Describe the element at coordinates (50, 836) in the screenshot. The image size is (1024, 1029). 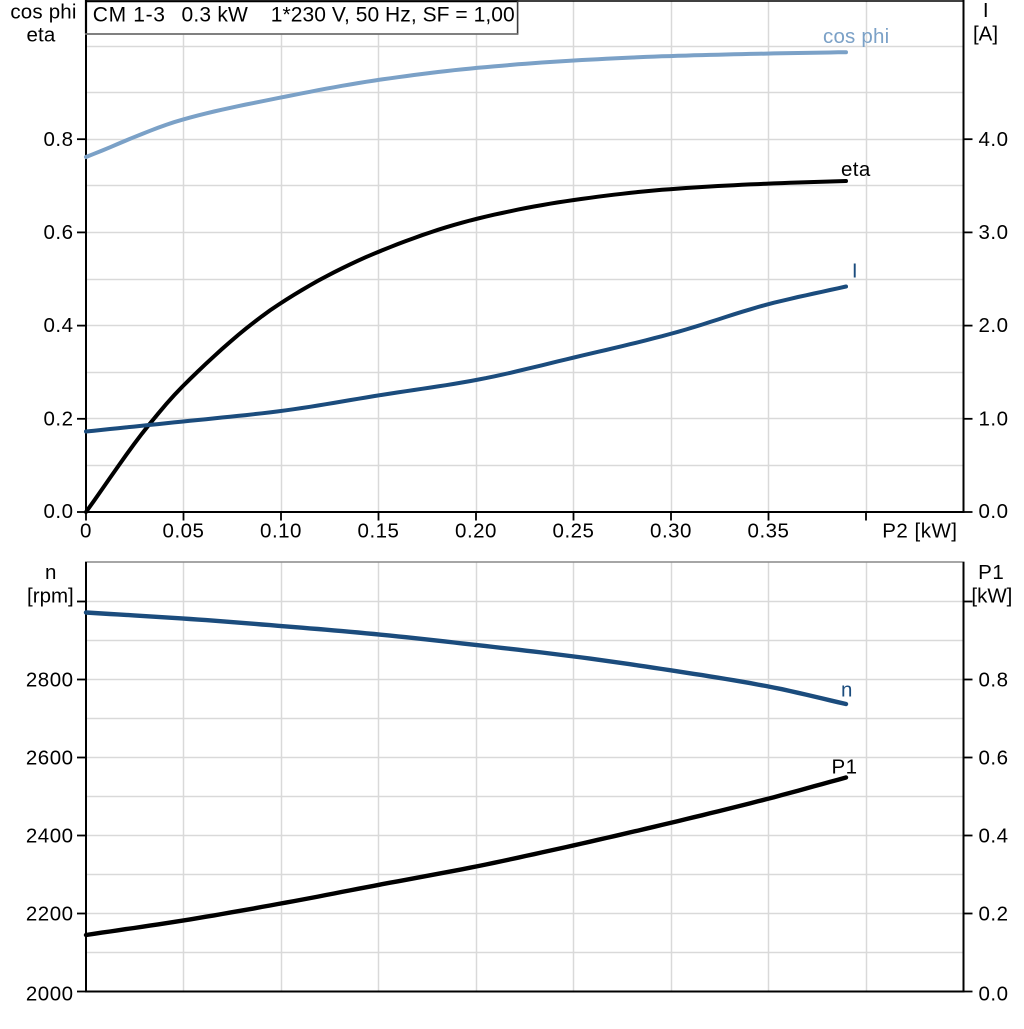
I see `svg-text: 2400` at that location.